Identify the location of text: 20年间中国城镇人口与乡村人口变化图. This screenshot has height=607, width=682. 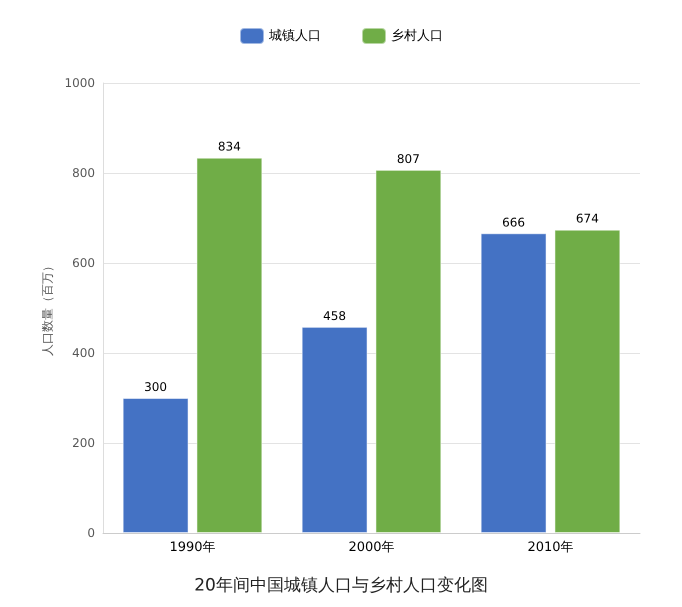
(341, 586).